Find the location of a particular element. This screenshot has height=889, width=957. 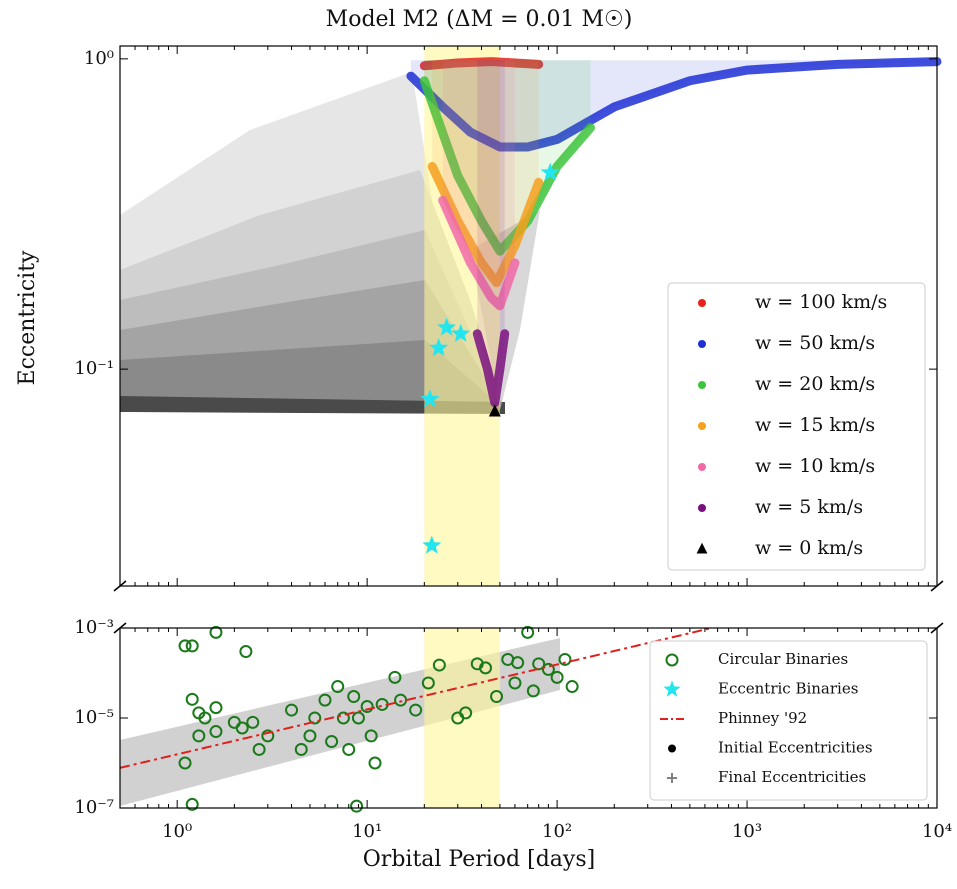

x-tick-label: 10¹ is located at coordinates (367, 831).